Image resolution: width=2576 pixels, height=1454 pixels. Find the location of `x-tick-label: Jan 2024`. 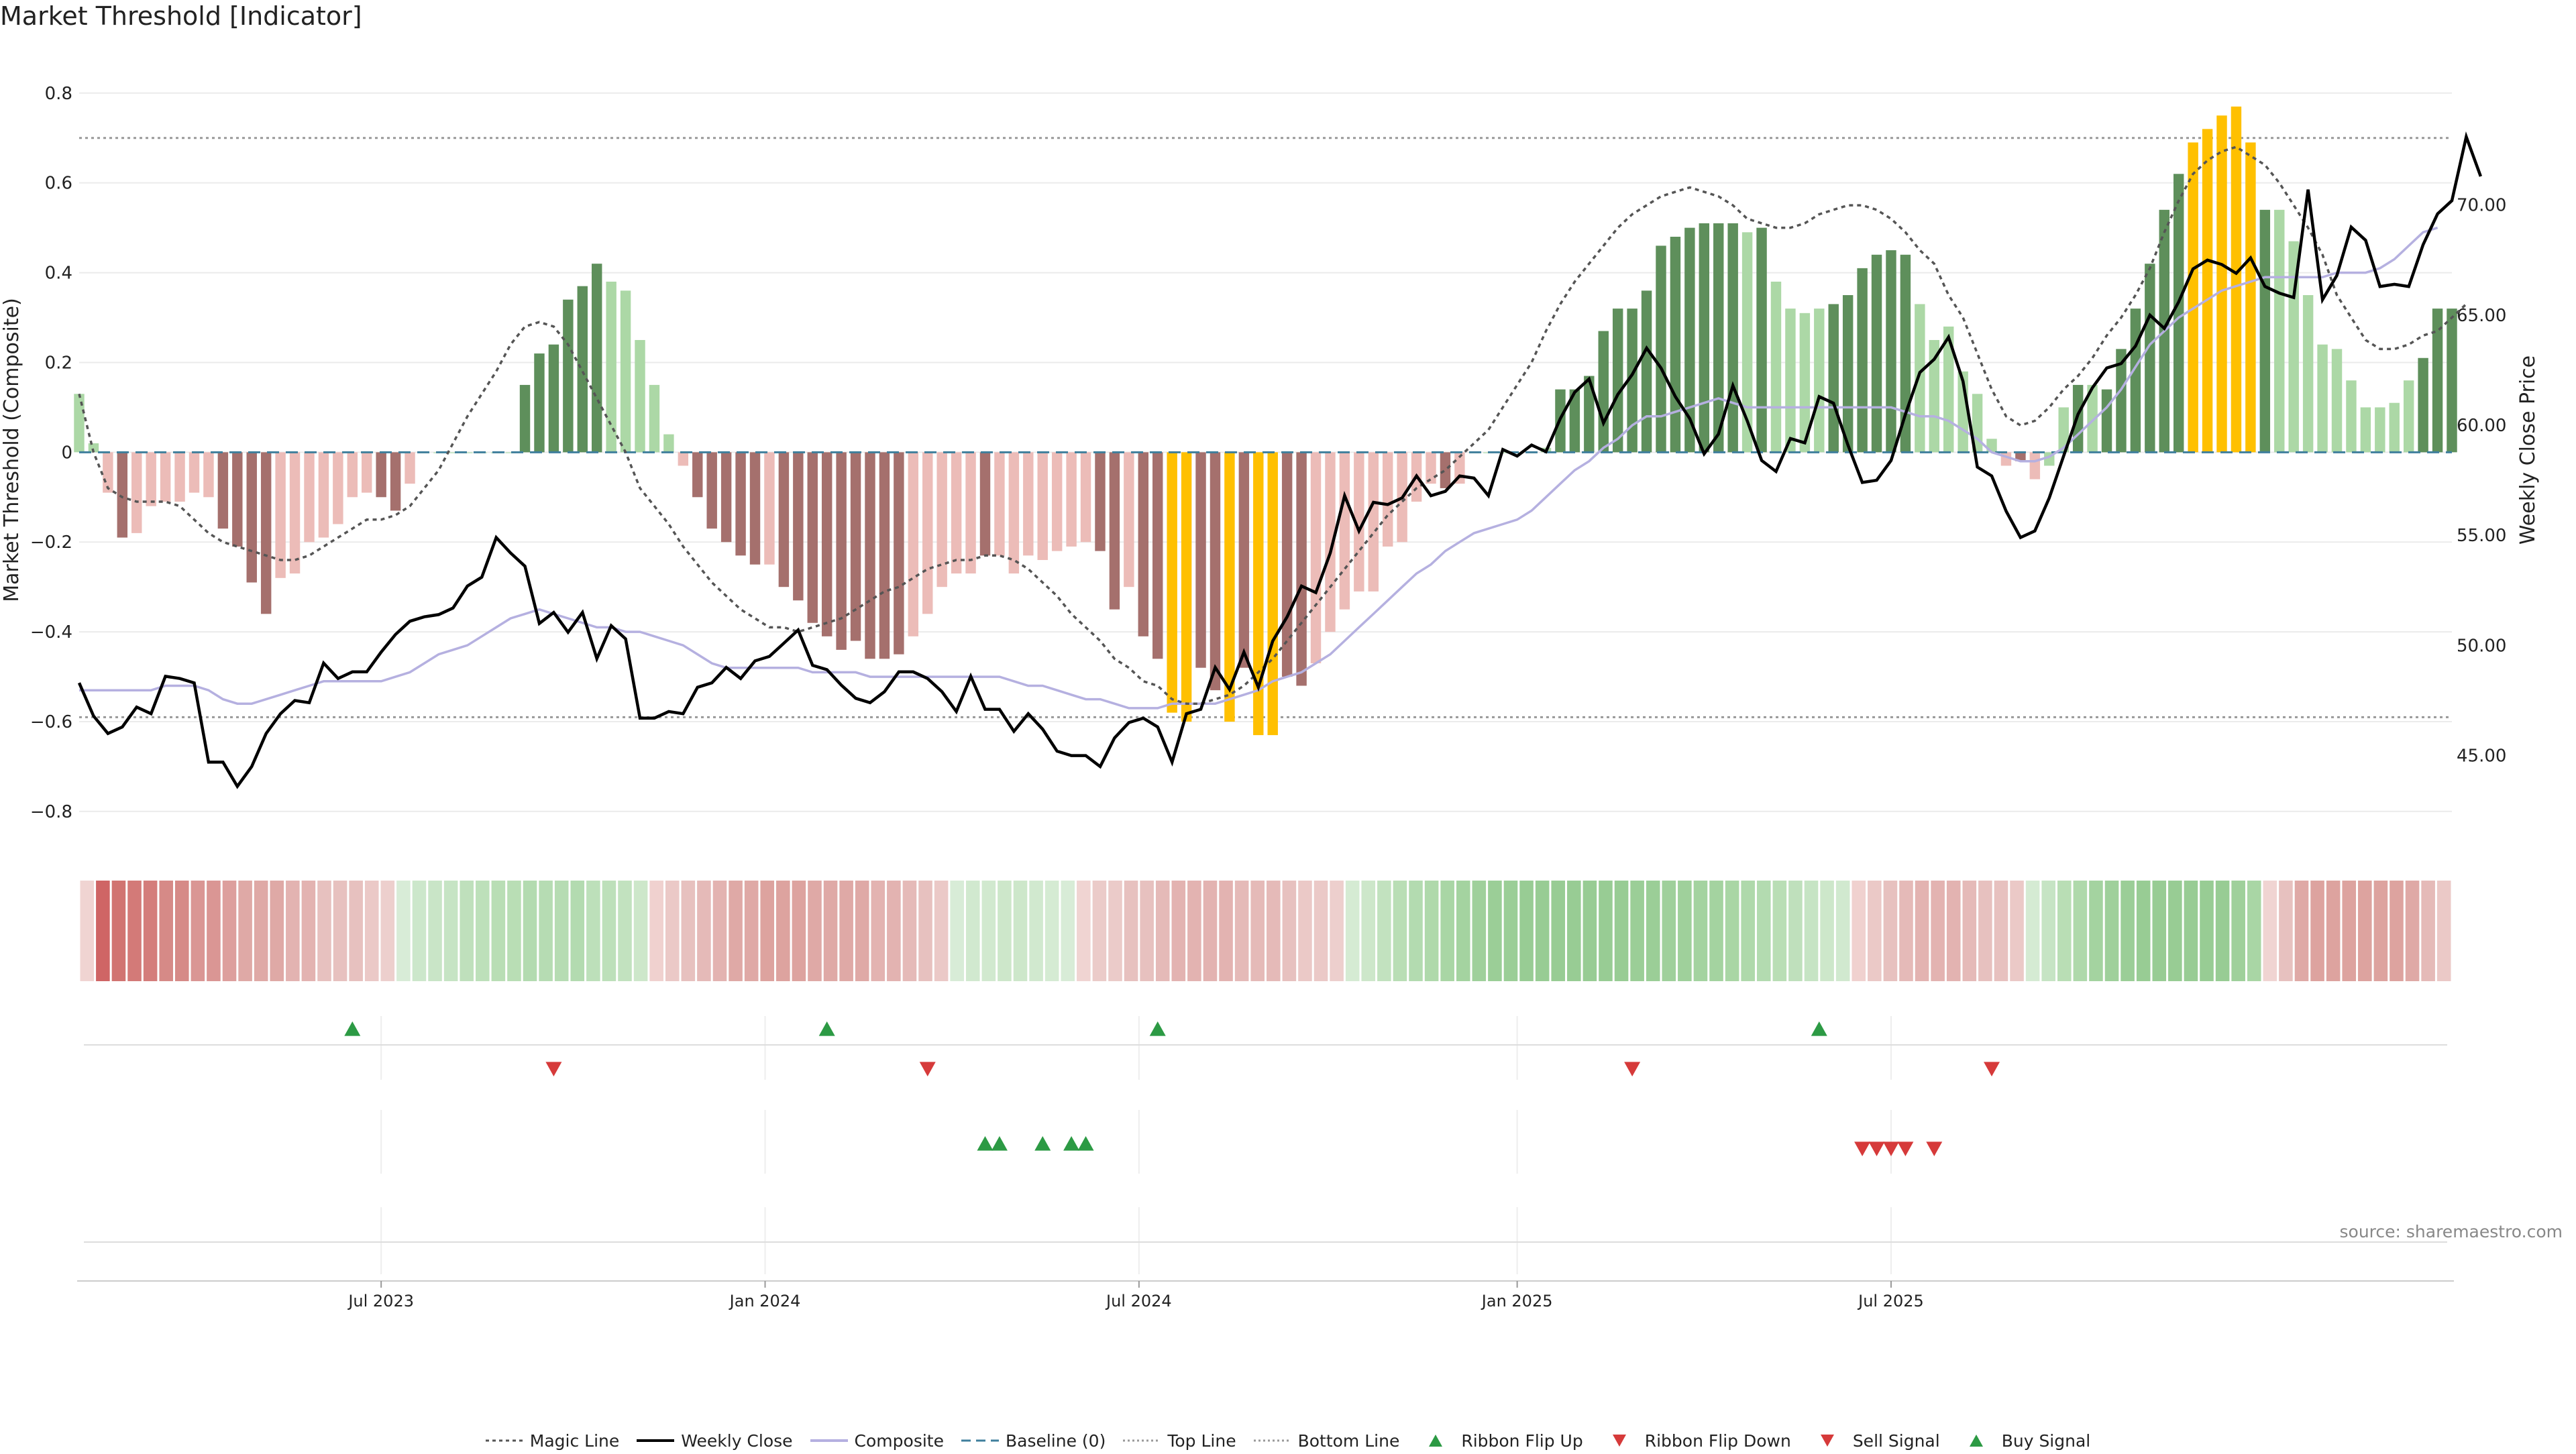

x-tick-label: Jan 2024 is located at coordinates (765, 1301).